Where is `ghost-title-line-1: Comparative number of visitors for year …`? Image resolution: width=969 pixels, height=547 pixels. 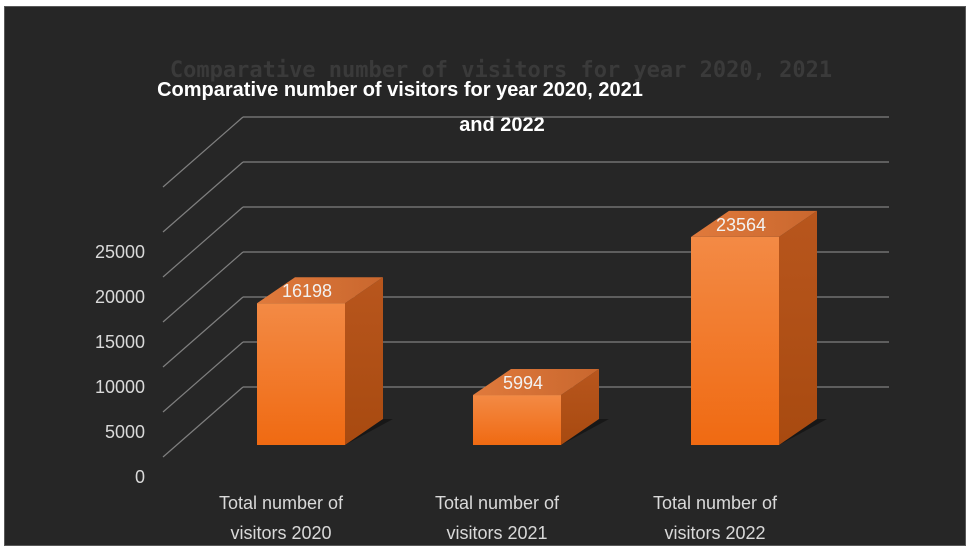
ghost-title-line-1: Comparative number of visitors for year … is located at coordinates (501, 70).